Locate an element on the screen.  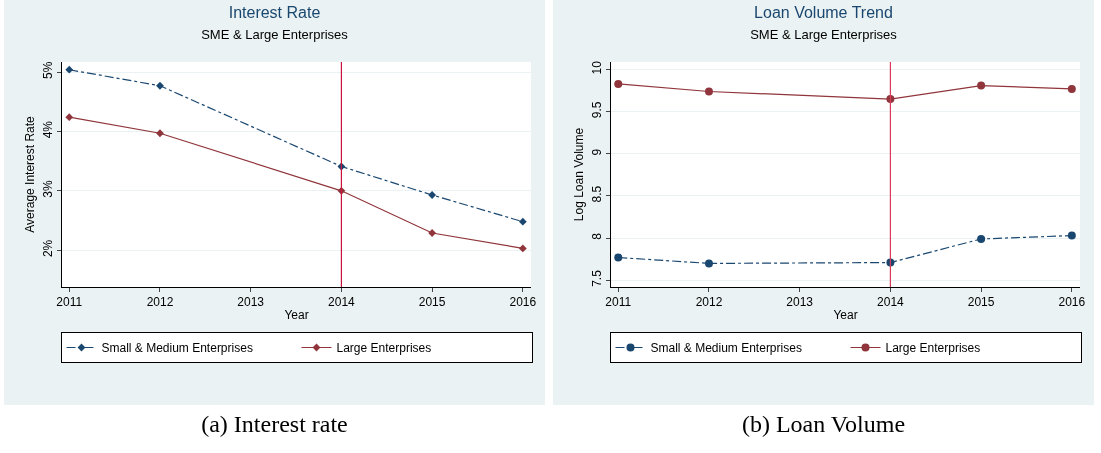
y-tick-label: 2% is located at coordinates (48, 248).